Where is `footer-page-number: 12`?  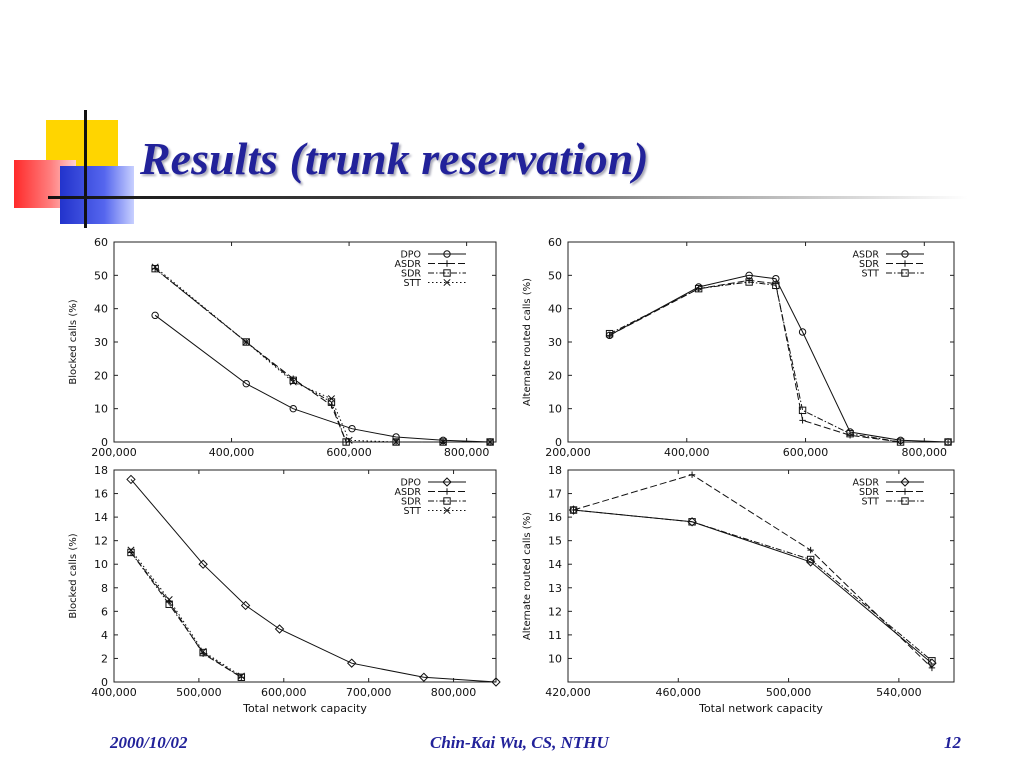
footer-page-number: 12 is located at coordinates (952, 742).